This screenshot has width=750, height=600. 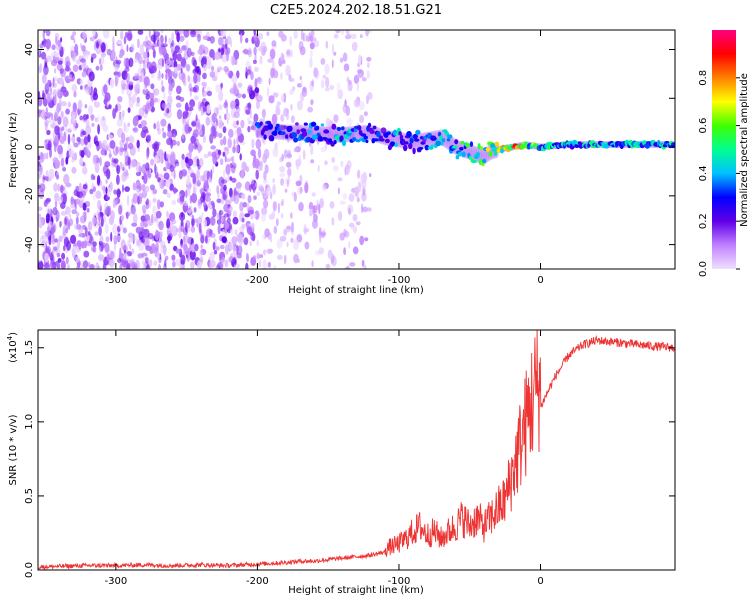 What do you see at coordinates (724, 149) in the screenshot?
I see `colorbar-gradient` at bounding box center [724, 149].